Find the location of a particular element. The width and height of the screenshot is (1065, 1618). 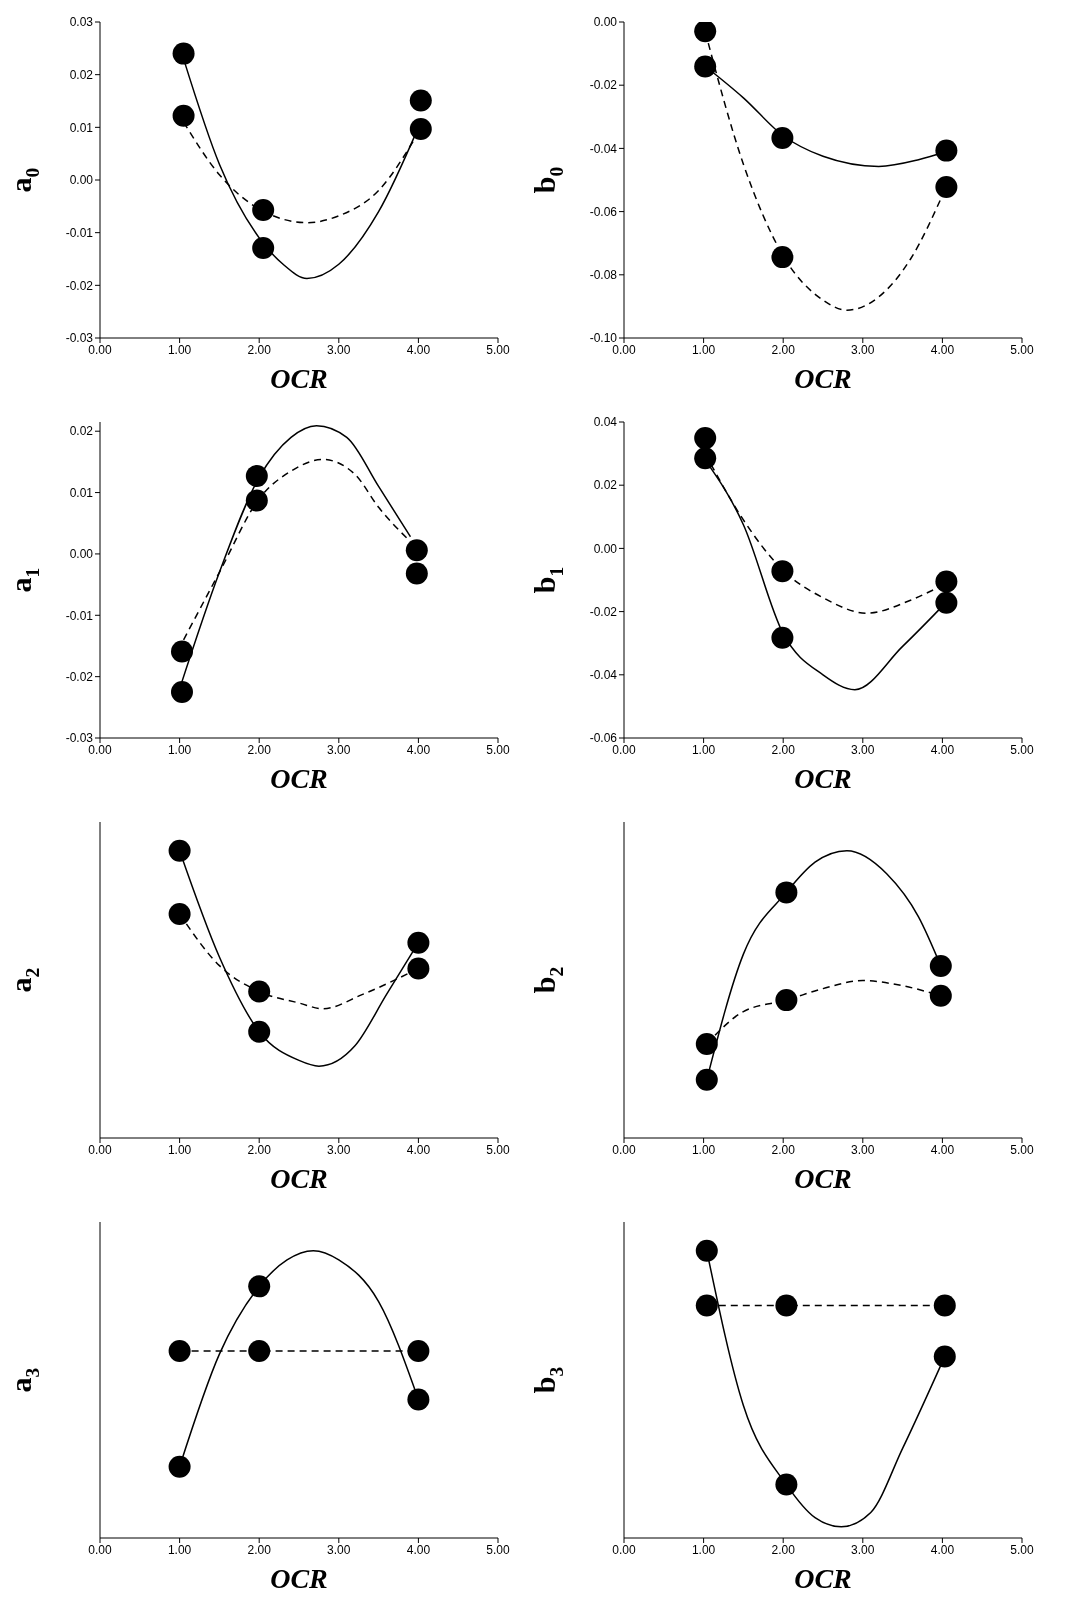

y-tick-label: 0.01 is located at coordinates (81, 492).